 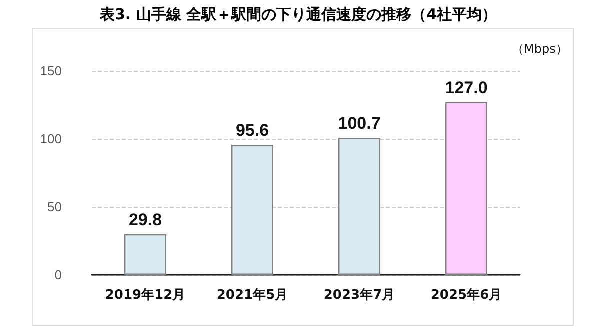 What do you see at coordinates (359, 124) in the screenshot?
I see `data-label: 100.7` at bounding box center [359, 124].